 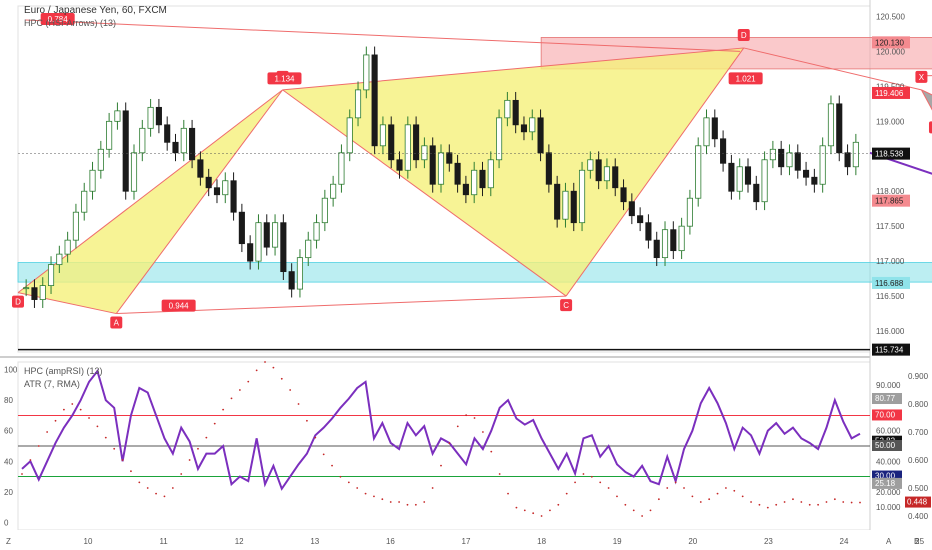 I want to click on rsi-left-tick: 80, so click(x=8, y=400).